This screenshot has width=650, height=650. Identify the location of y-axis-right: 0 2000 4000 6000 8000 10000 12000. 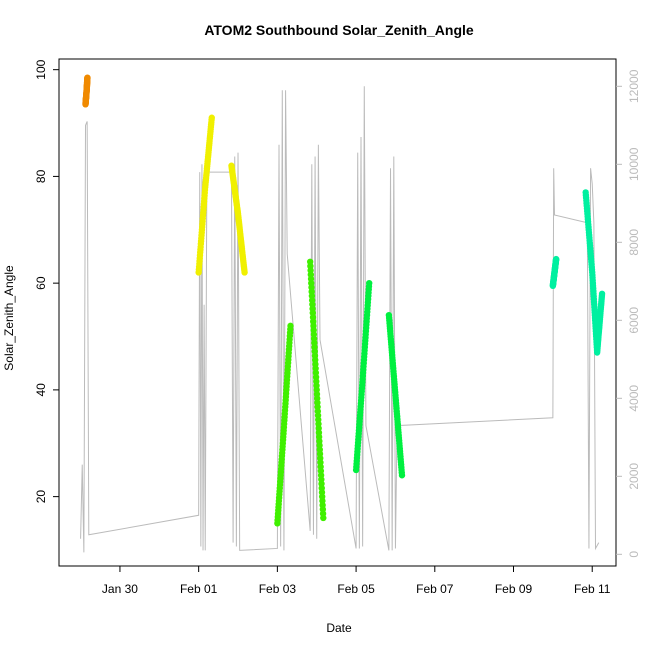
(628, 313).